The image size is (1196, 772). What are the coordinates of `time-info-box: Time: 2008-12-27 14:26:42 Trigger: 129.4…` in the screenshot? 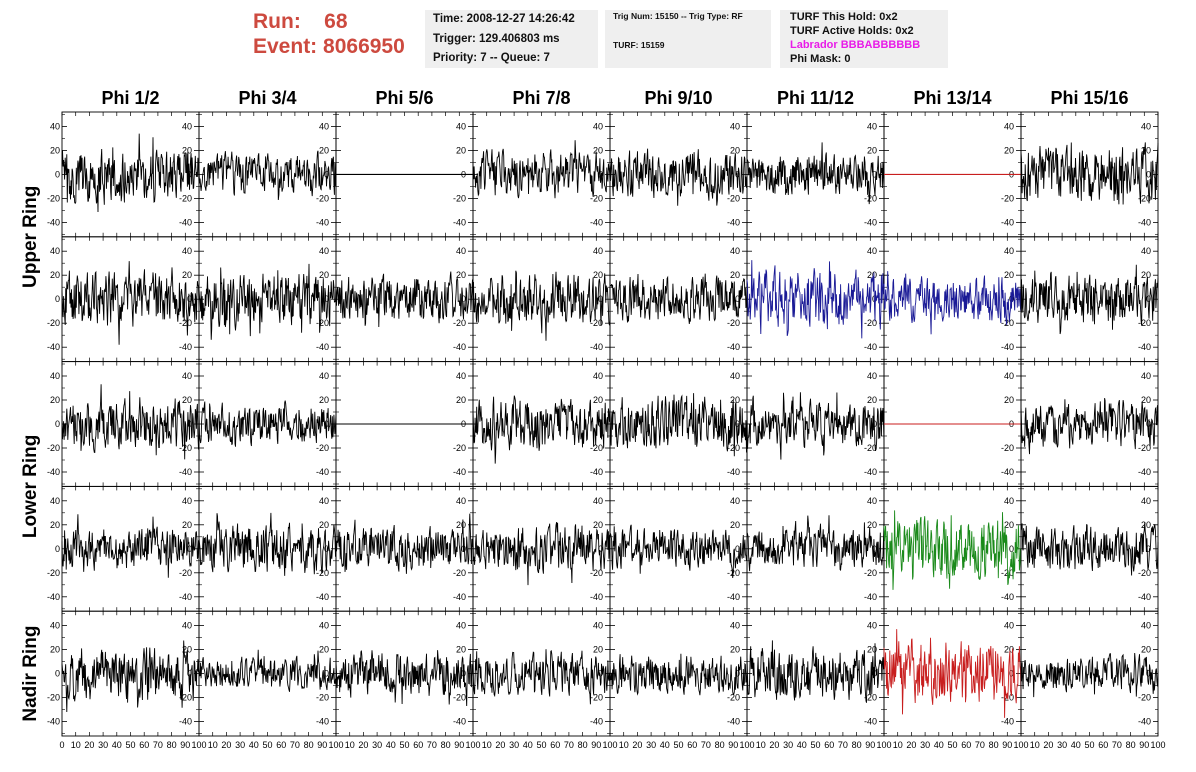 It's located at (511, 39).